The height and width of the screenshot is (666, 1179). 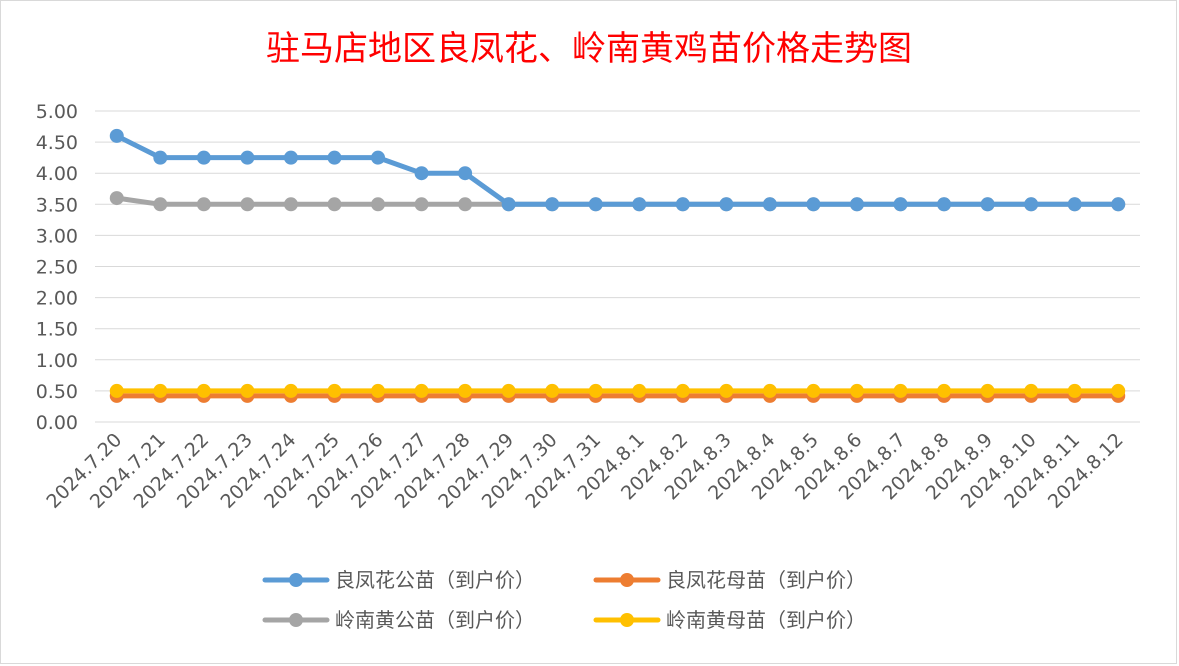 What do you see at coordinates (564, 600) in the screenshot?
I see `legend: 良凤花公苗（到户价） 良凤花母苗（到户价） 岭南黄公苗（到户价） 岭南黄母苗（到户价）` at bounding box center [564, 600].